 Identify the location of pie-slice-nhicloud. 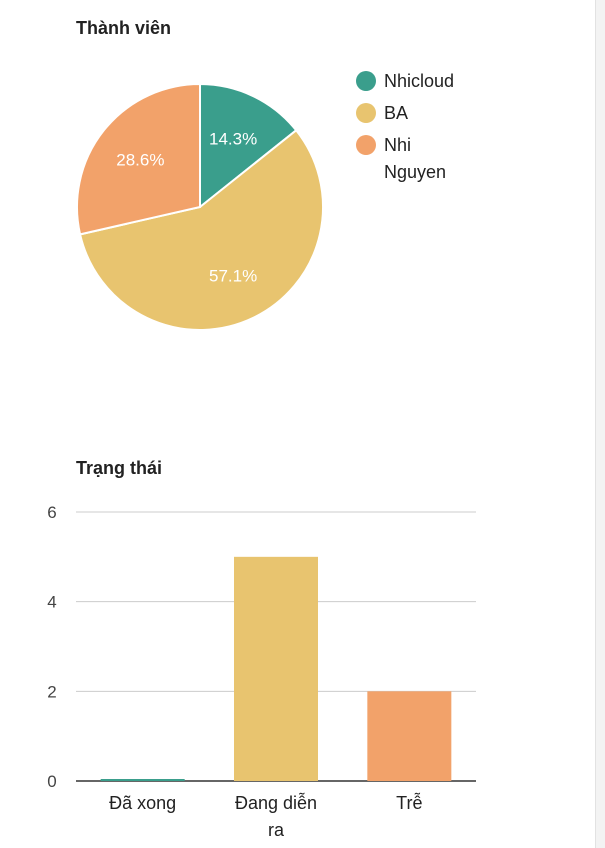
(248, 146).